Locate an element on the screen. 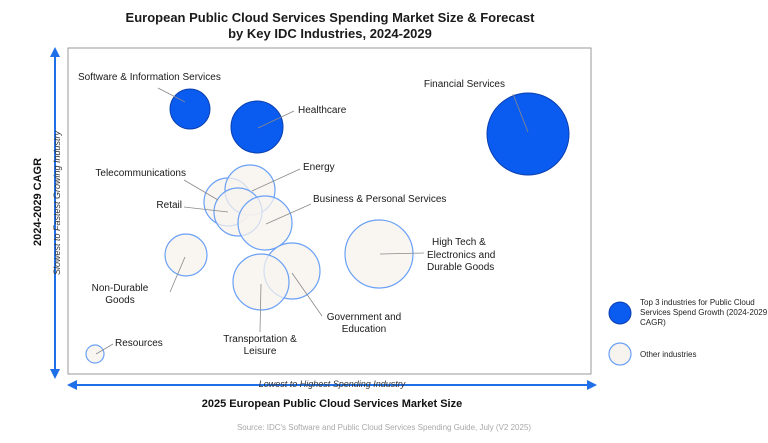  bubble-business-personal-services is located at coordinates (265, 223).